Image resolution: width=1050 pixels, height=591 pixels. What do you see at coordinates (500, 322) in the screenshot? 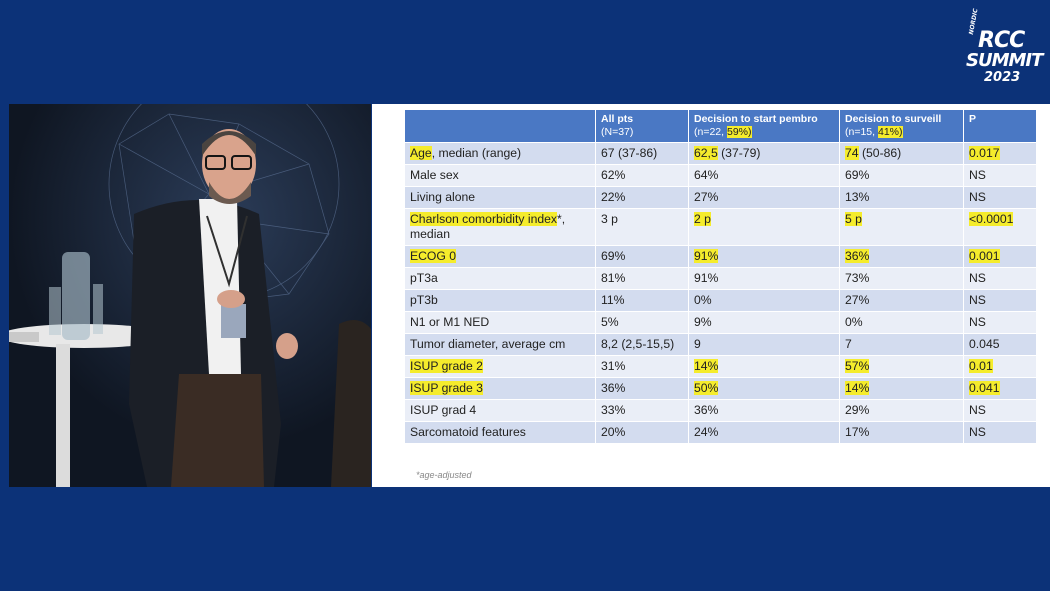
I see `table-cell-label: N1 or M1 NED` at bounding box center [500, 322].